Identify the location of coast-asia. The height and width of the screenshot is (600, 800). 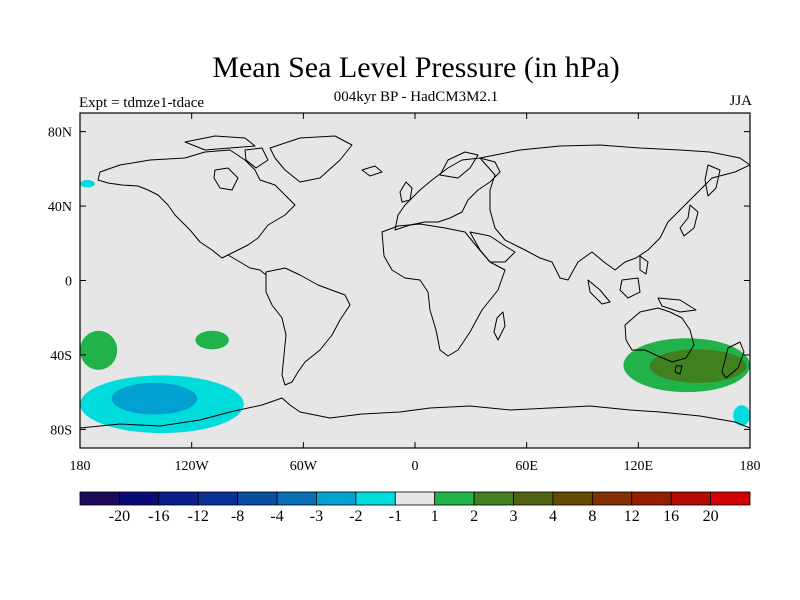
(614, 212).